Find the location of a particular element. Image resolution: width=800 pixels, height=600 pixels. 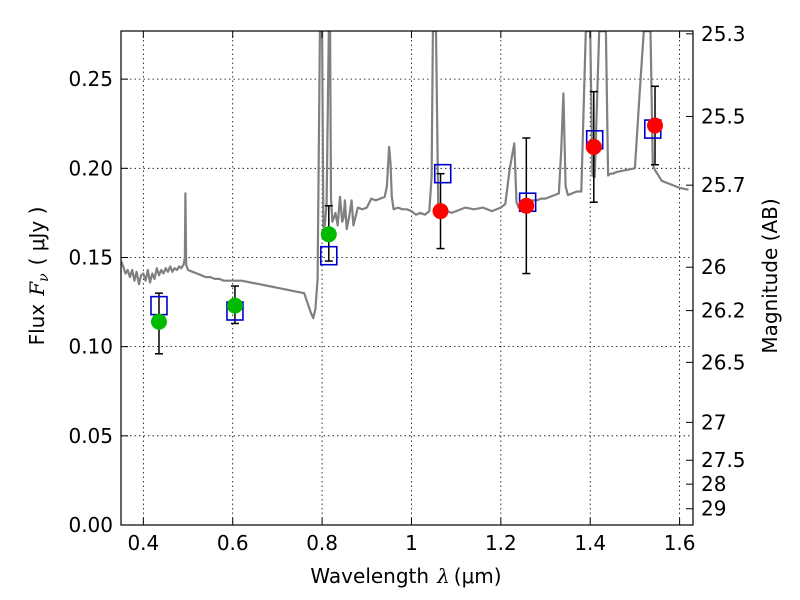

mag-tick-label: 28 is located at coordinates (713, 484).